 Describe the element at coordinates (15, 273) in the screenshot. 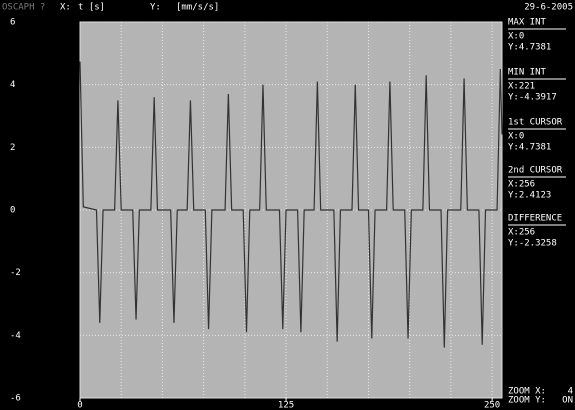

I see `y-tick-label: -2` at that location.